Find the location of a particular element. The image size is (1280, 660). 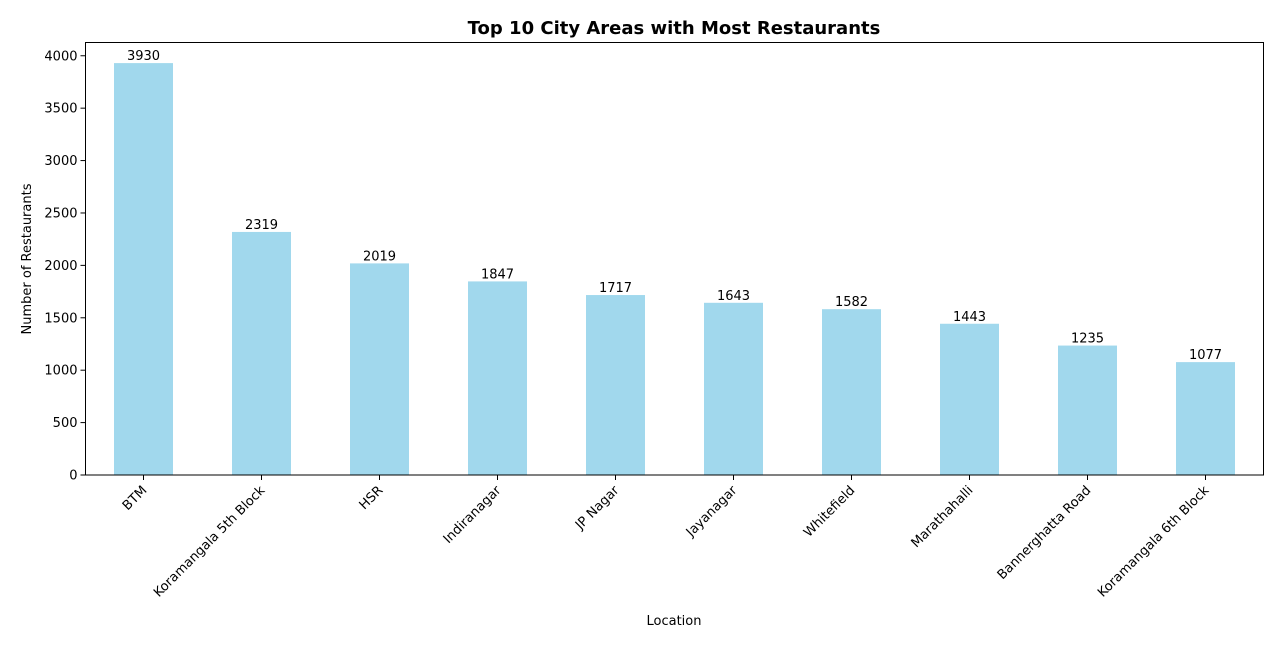

data-label: 2319 is located at coordinates (261, 225).